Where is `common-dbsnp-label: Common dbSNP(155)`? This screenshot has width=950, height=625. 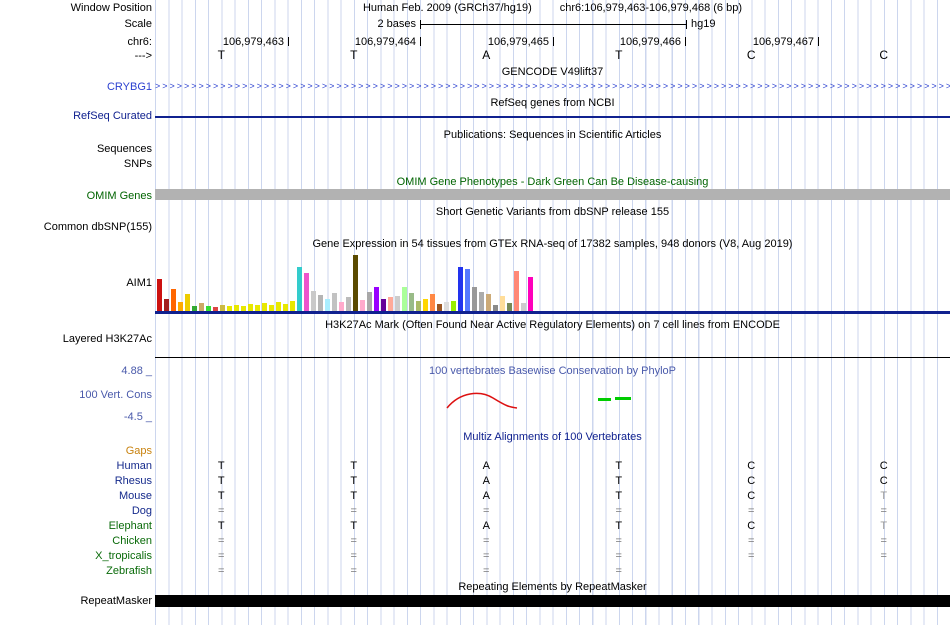
common-dbsnp-label: Common dbSNP(155) is located at coordinates (97, 227).